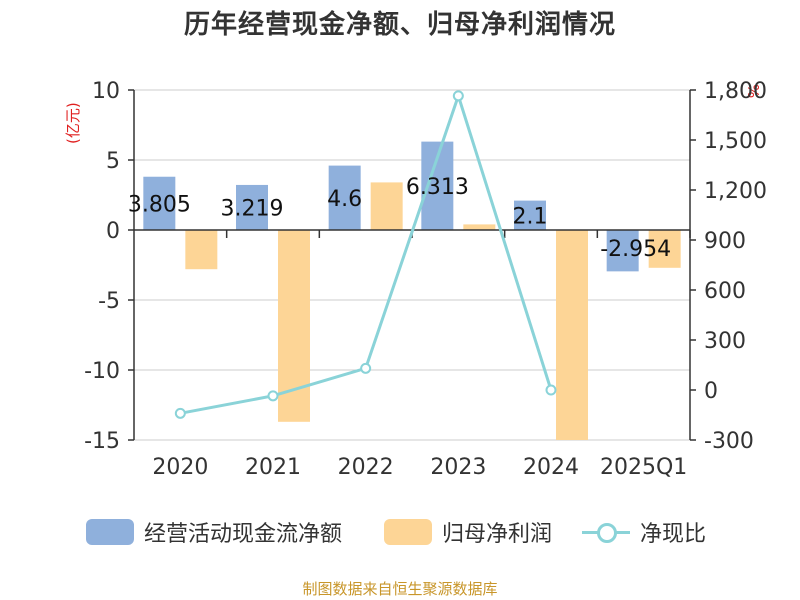 Image resolution: width=800 pixels, height=600 pixels. Describe the element at coordinates (399, 25) in the screenshot. I see `chart-title: 历年经营现金净额、归母净利润情况` at that location.